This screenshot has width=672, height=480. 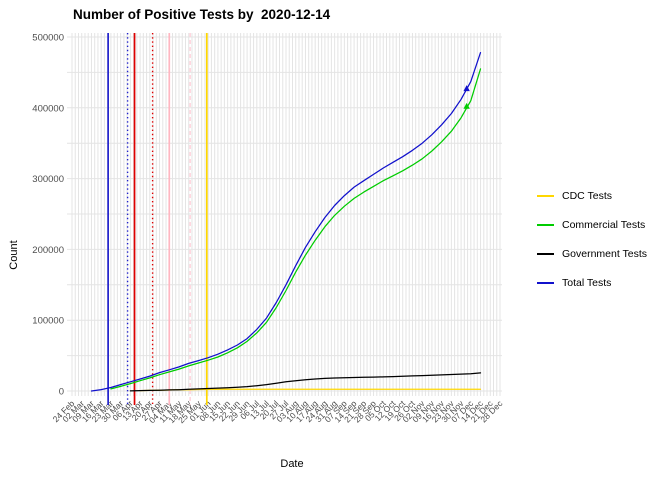 What do you see at coordinates (48, 321) in the screenshot?
I see `y-tick-label: 100000` at bounding box center [48, 321].